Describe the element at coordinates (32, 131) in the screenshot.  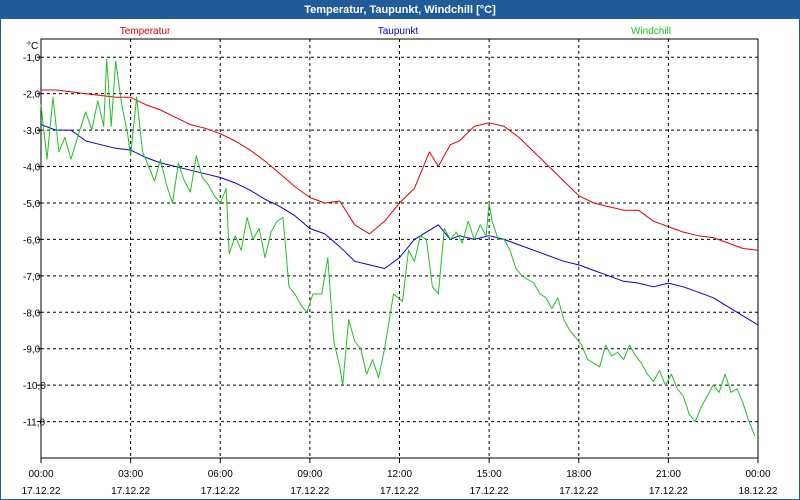
I see `y-tick-label: -3,0` at that location.